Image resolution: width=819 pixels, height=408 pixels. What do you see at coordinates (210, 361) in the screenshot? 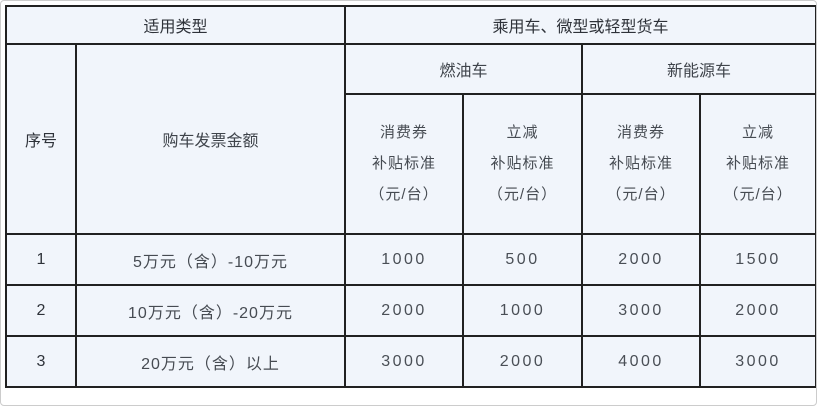
I see `row-invoice-range: 20万元（含）以上` at bounding box center [210, 361].